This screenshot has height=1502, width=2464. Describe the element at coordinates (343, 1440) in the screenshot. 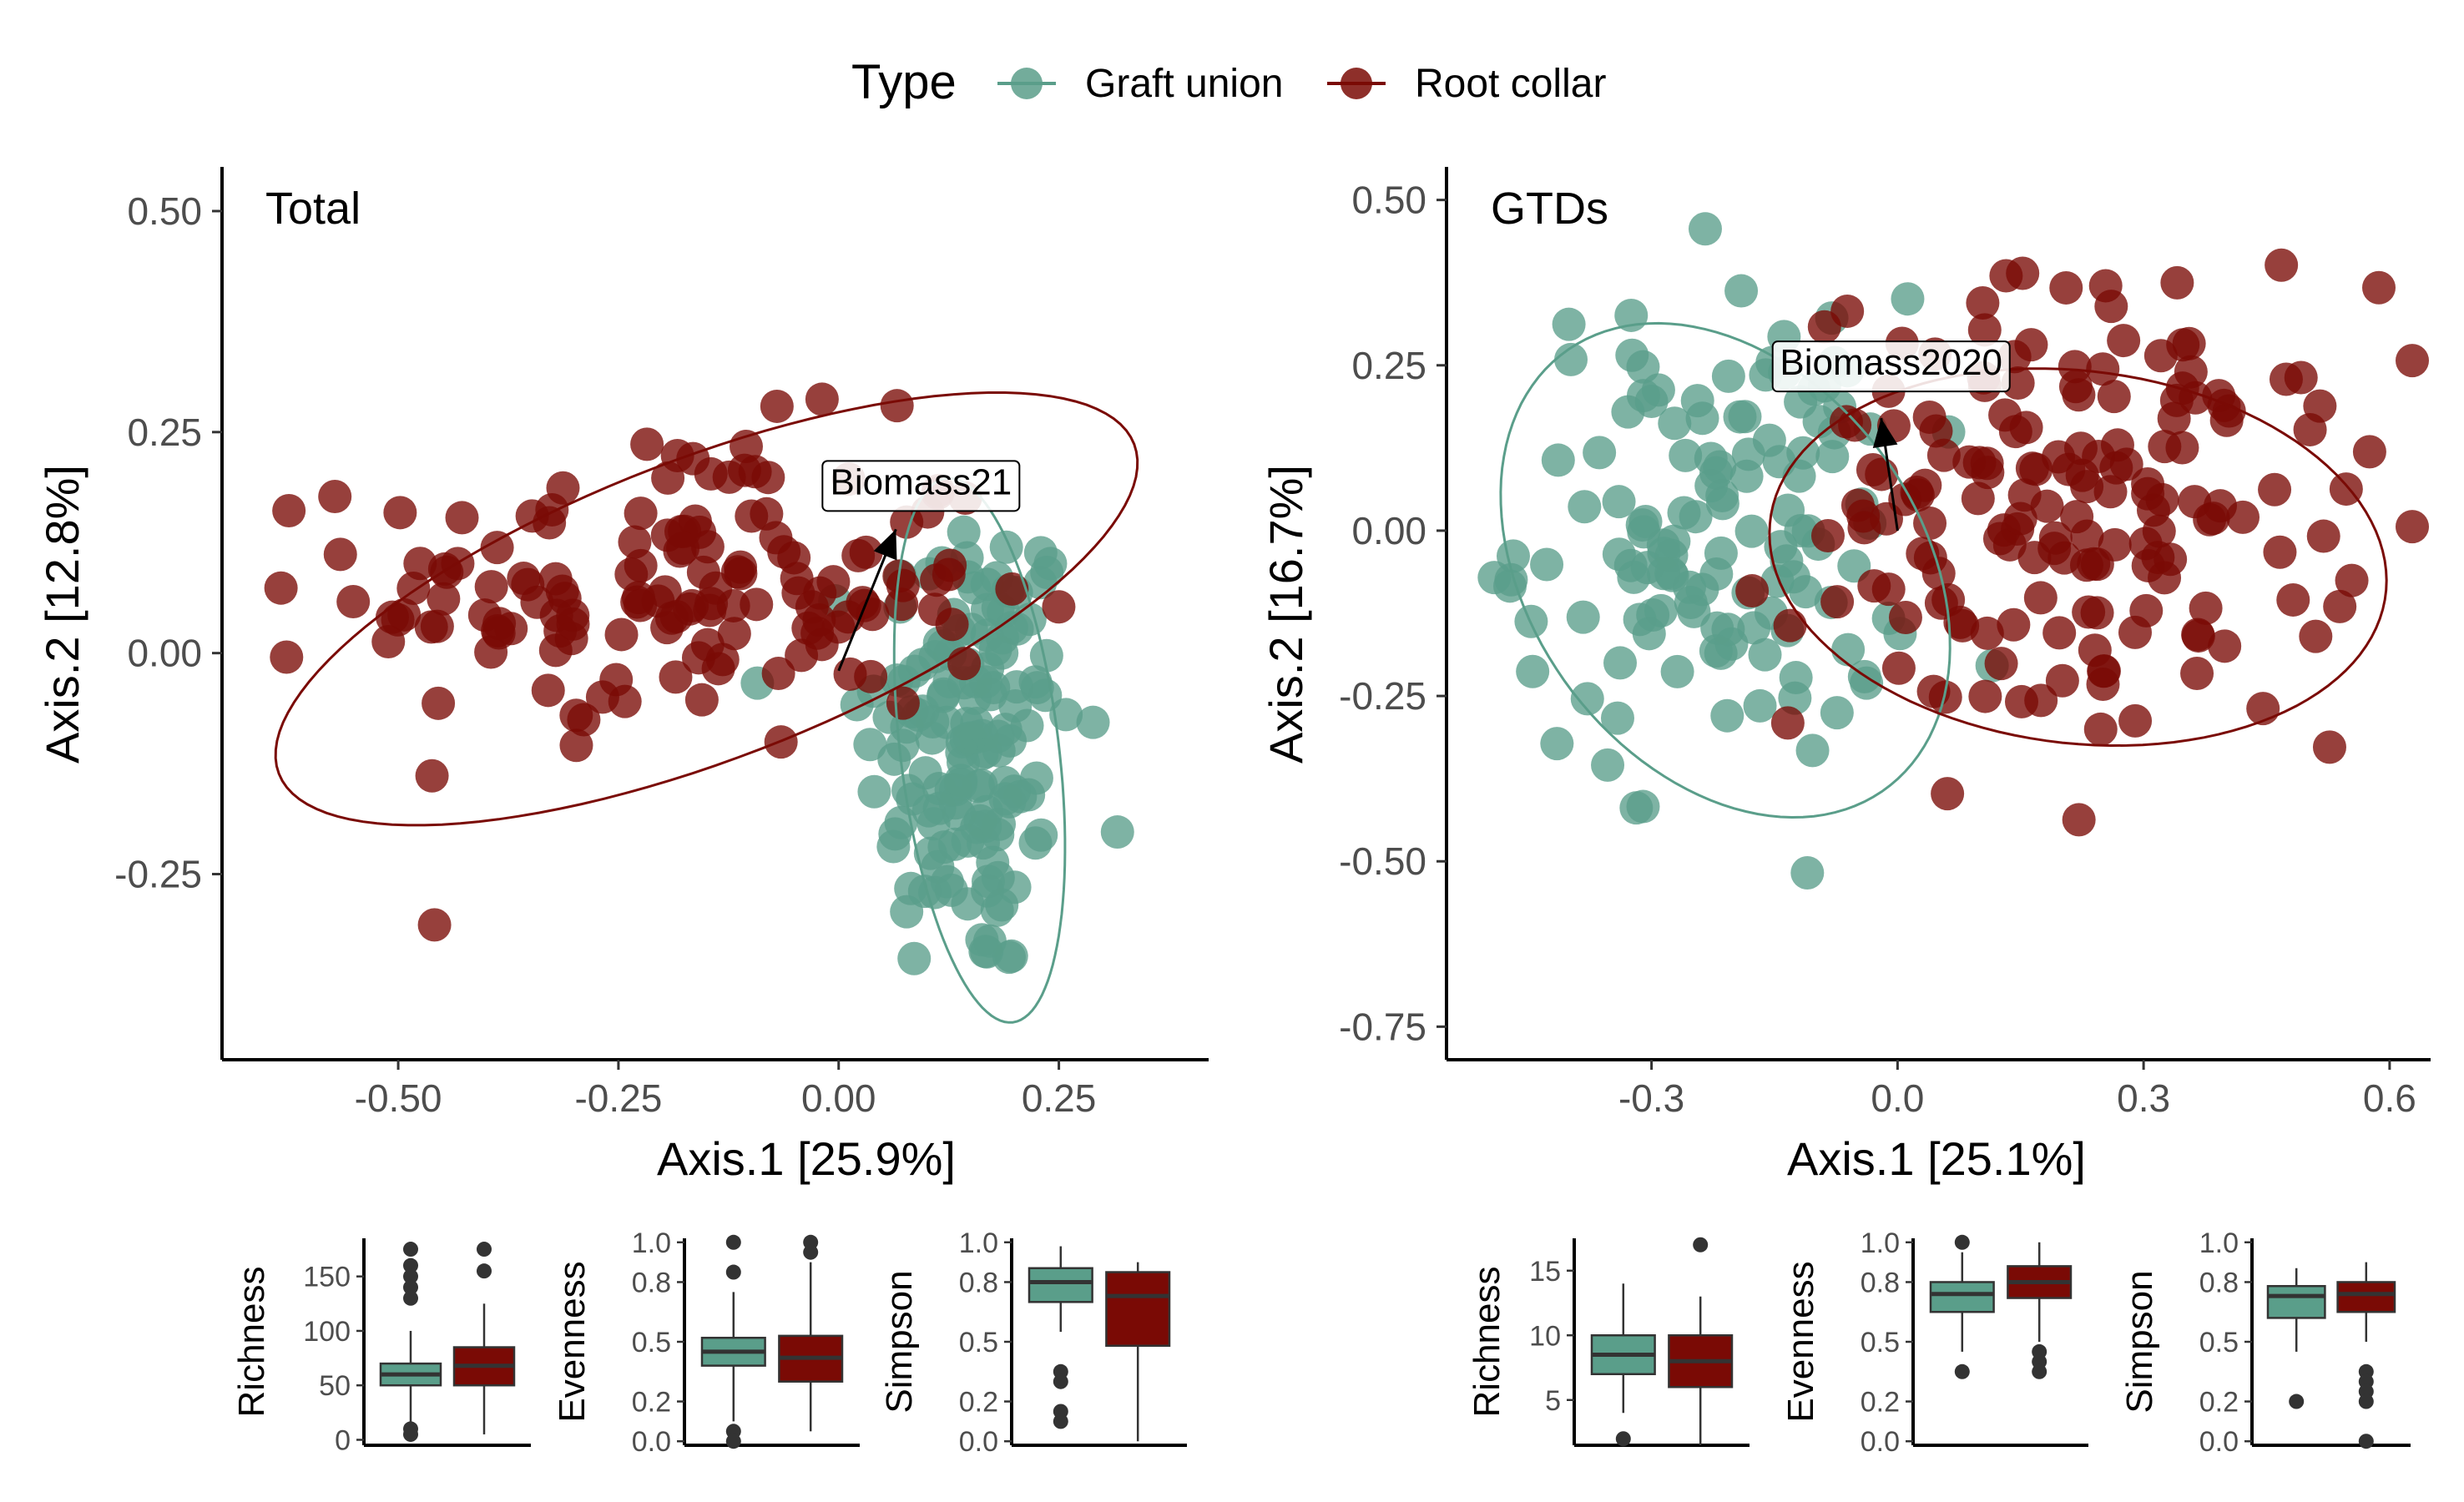

I see `box-tick-label: 0` at that location.